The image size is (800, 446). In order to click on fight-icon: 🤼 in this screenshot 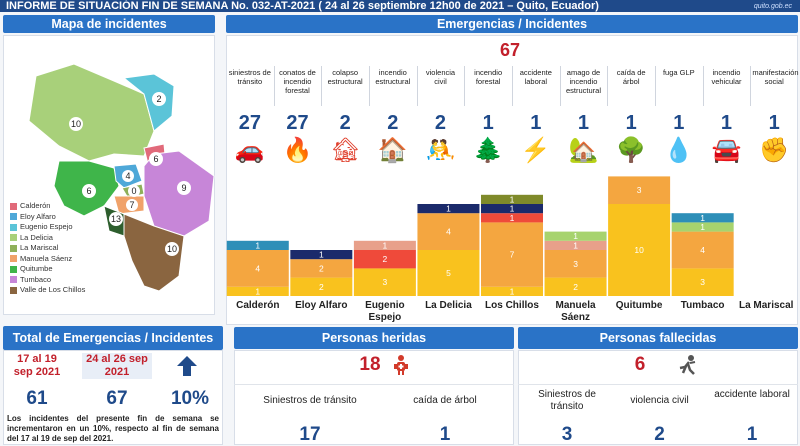, I will do `click(440, 150)`.